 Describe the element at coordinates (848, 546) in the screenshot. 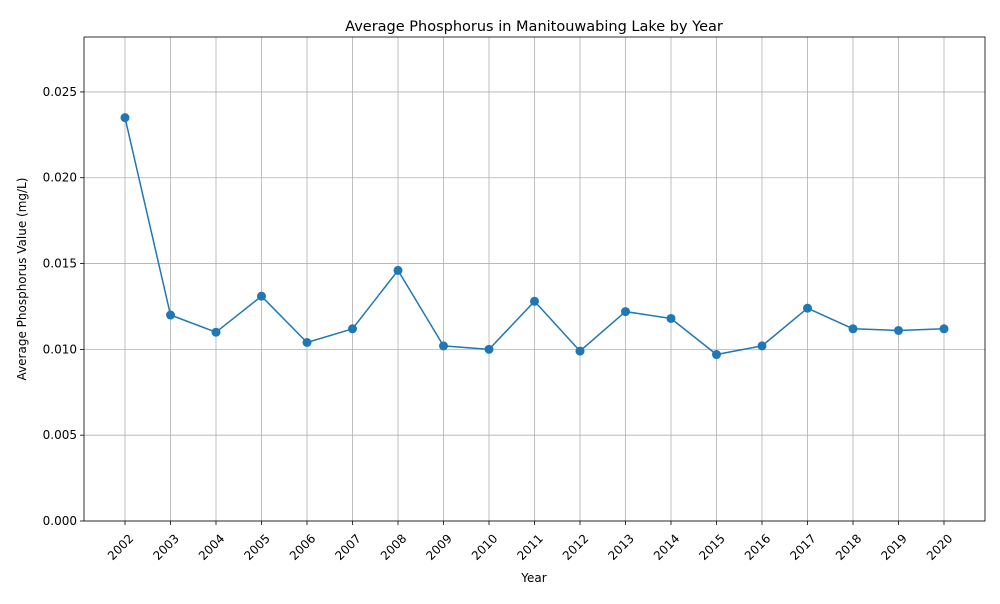

I see `x-tick-label: 2018` at that location.